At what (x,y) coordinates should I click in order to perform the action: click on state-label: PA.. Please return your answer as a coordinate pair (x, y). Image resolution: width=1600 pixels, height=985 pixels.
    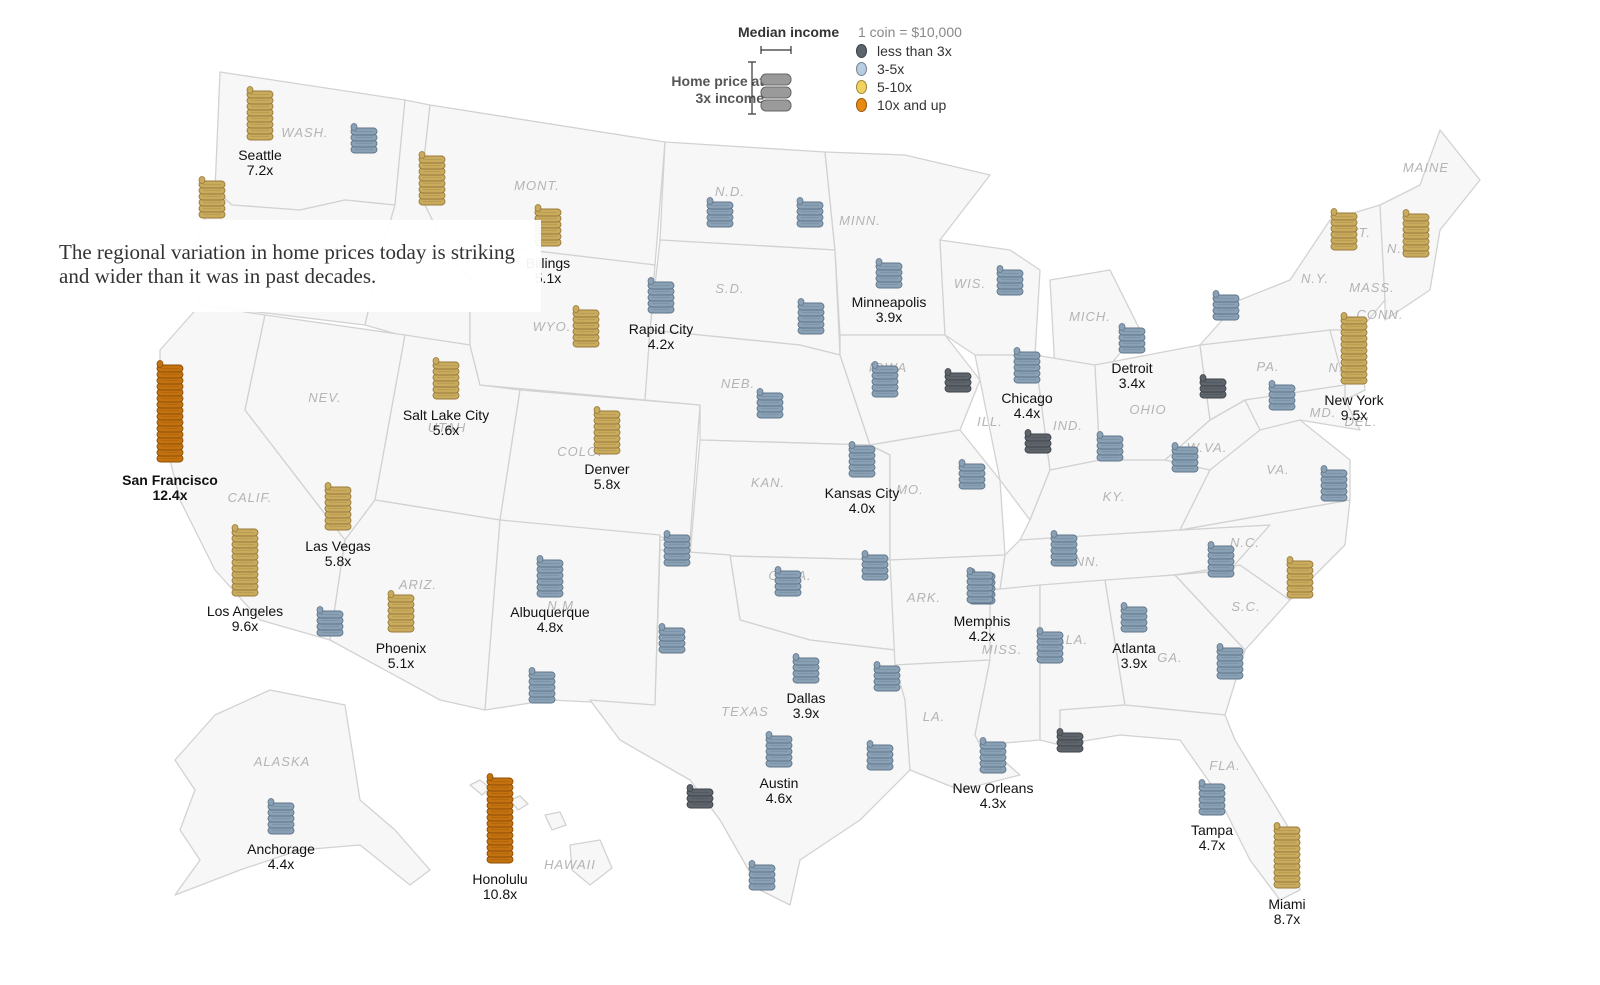
    Looking at the image, I should click on (1268, 366).